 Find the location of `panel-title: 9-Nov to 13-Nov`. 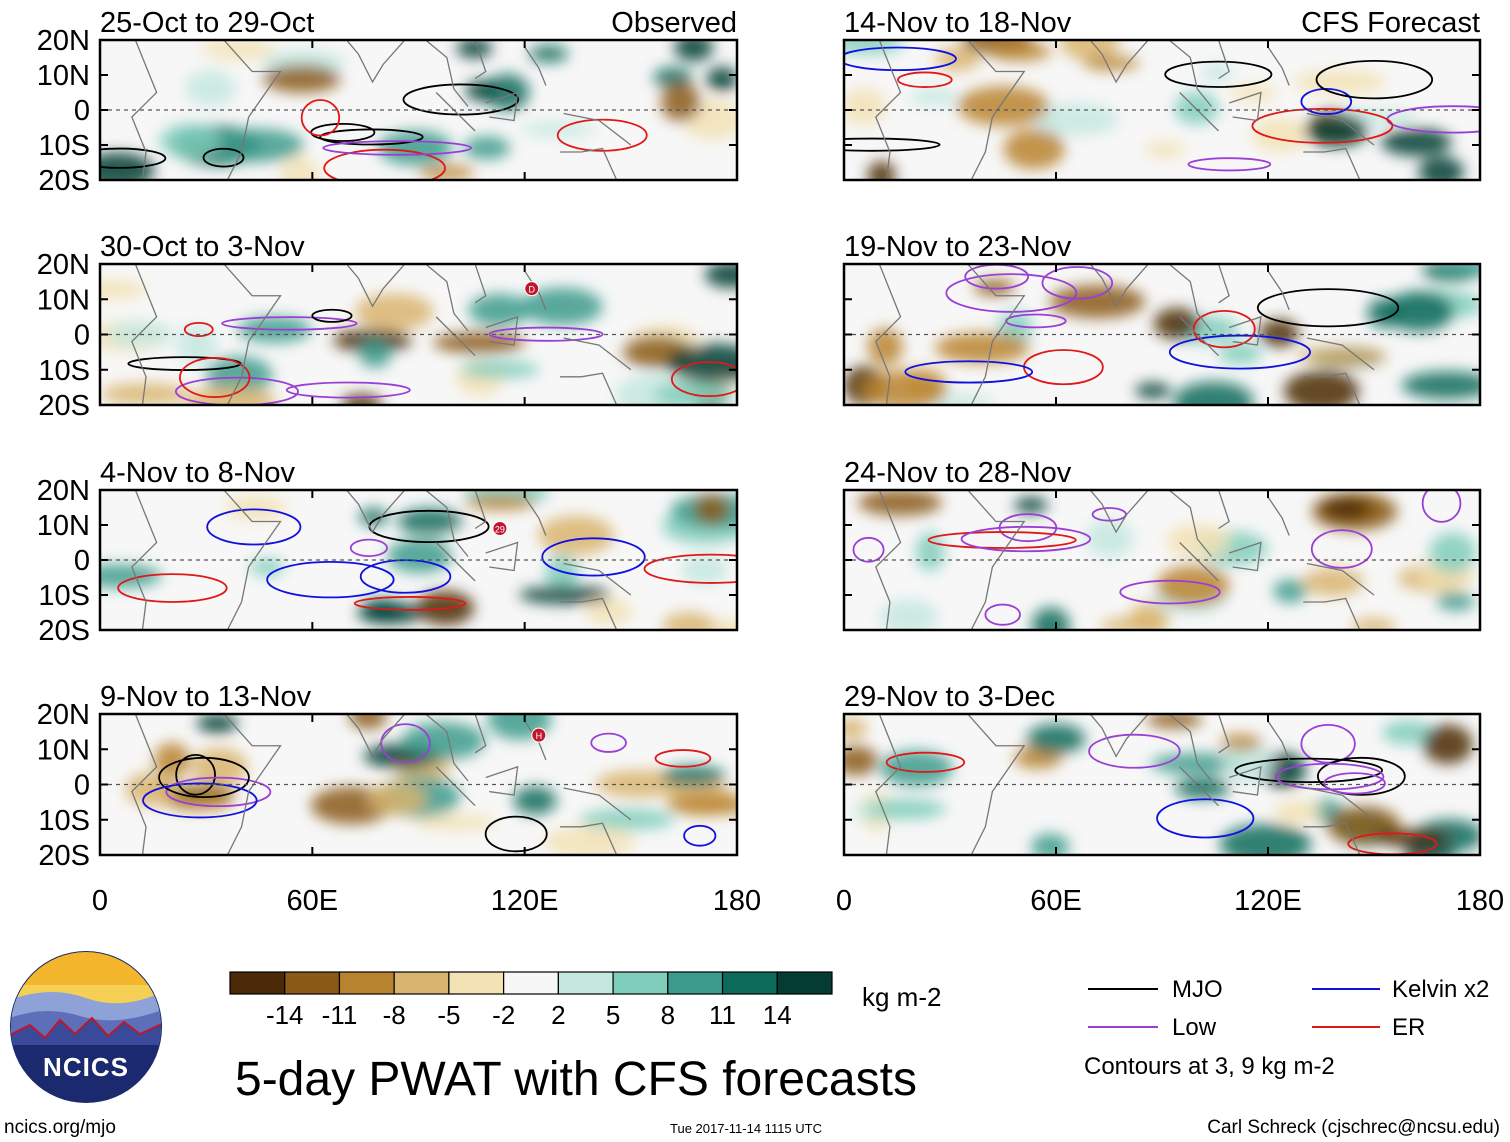

panel-title: 9-Nov to 13-Nov is located at coordinates (206, 697).